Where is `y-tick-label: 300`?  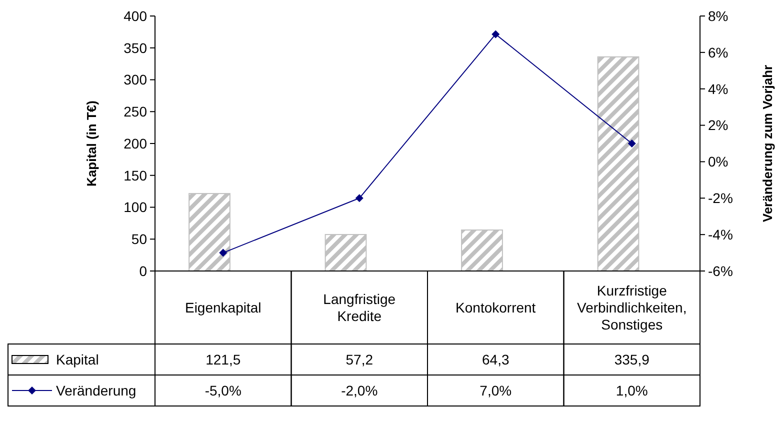
y-tick-label: 300 is located at coordinates (136, 80).